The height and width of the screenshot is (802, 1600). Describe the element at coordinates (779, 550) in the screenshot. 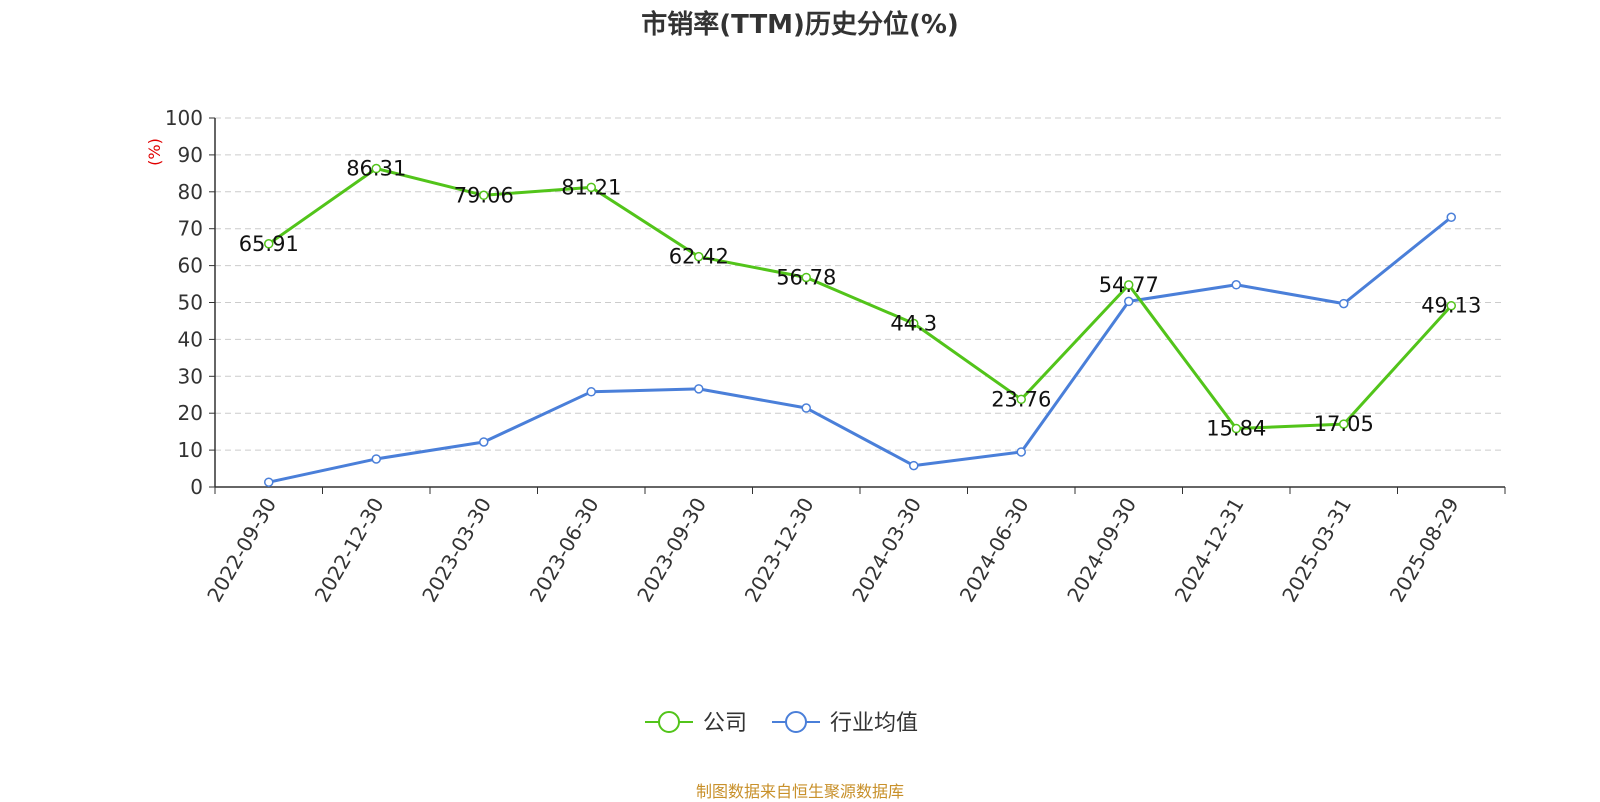

I see `x-tick-label: 2023-12-30` at that location.